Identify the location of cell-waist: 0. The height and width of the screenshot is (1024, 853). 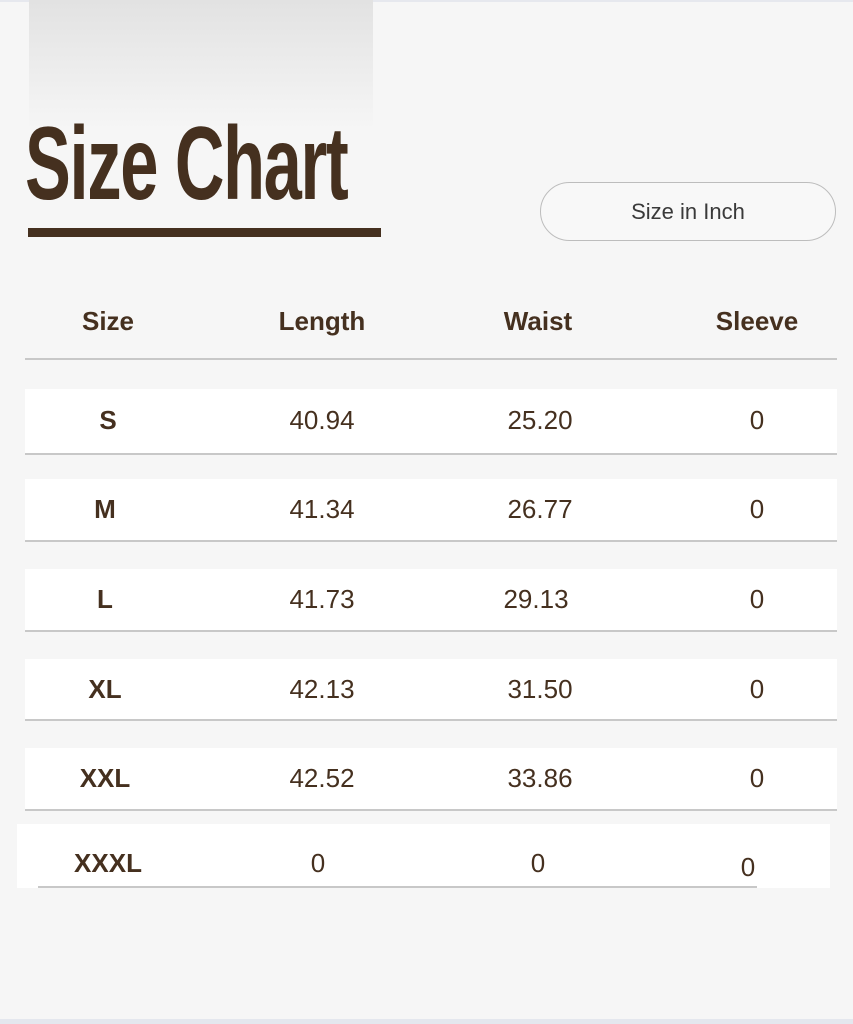
(538, 863).